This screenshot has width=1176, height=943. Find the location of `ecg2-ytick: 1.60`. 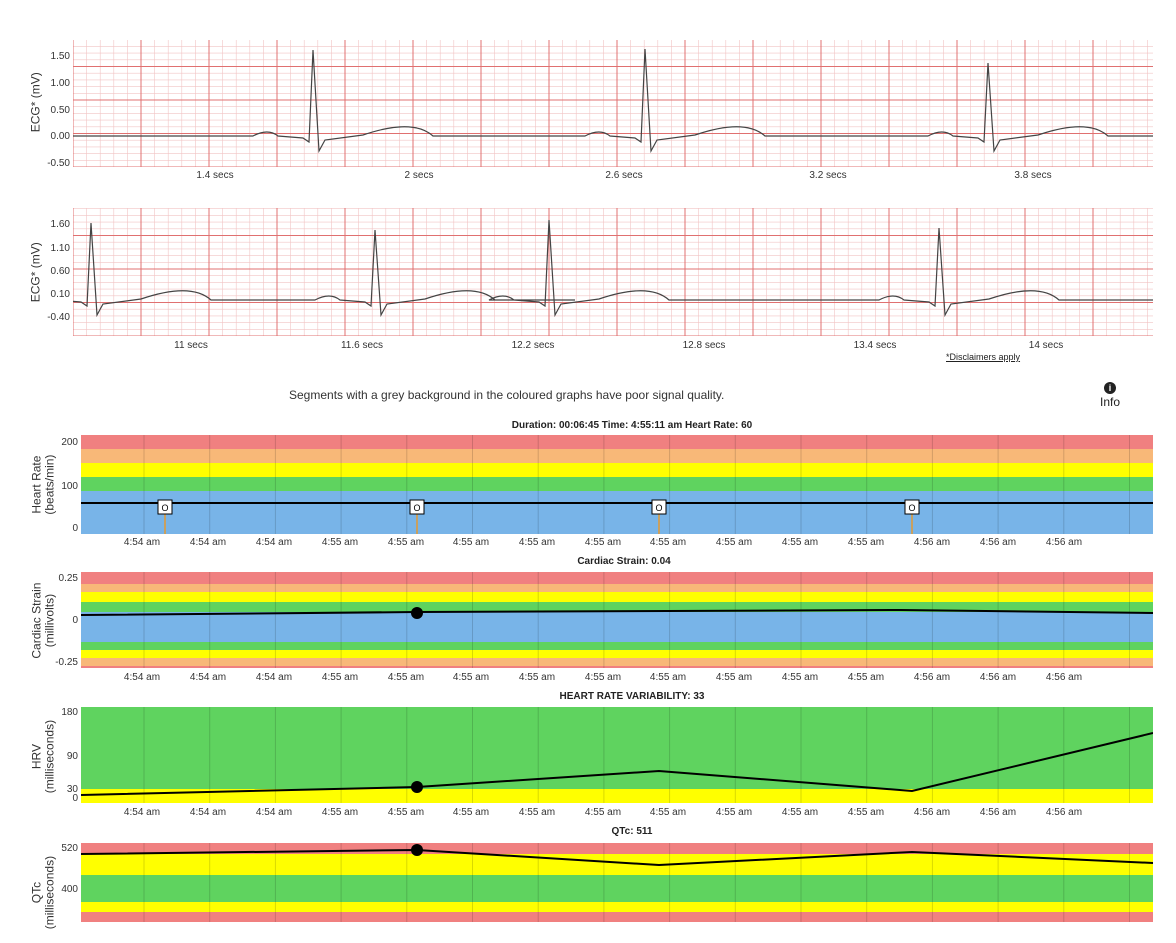

ecg2-ytick: 1.60 is located at coordinates (60, 224).